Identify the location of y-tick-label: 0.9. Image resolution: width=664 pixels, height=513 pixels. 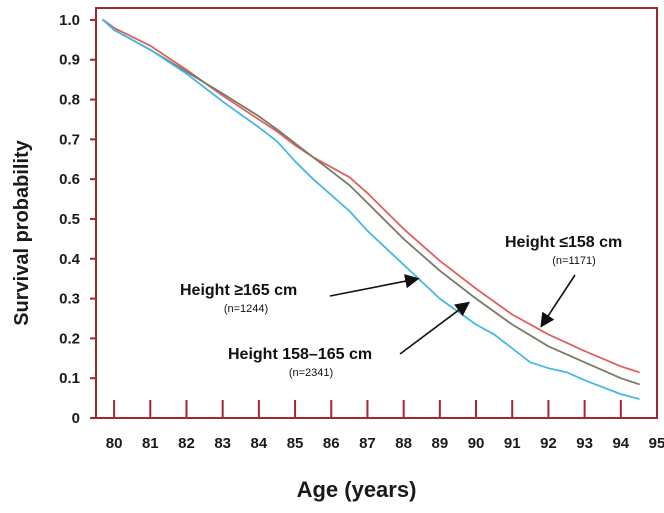
(69, 60).